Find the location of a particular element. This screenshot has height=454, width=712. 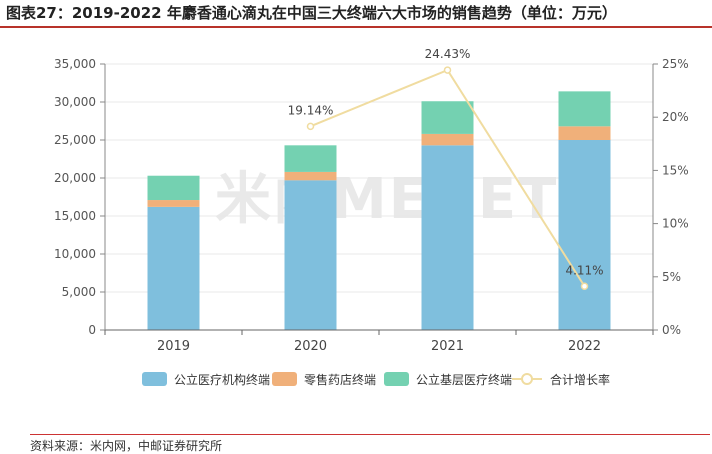

category-label: 2019 is located at coordinates (173, 346).